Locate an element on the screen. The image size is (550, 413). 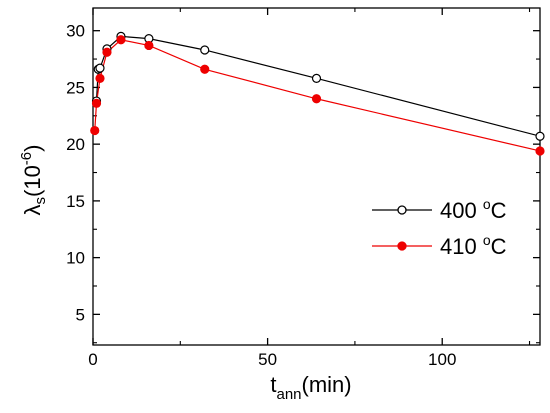
legend-label-series-2-value: 410 is located at coordinates (461, 246).